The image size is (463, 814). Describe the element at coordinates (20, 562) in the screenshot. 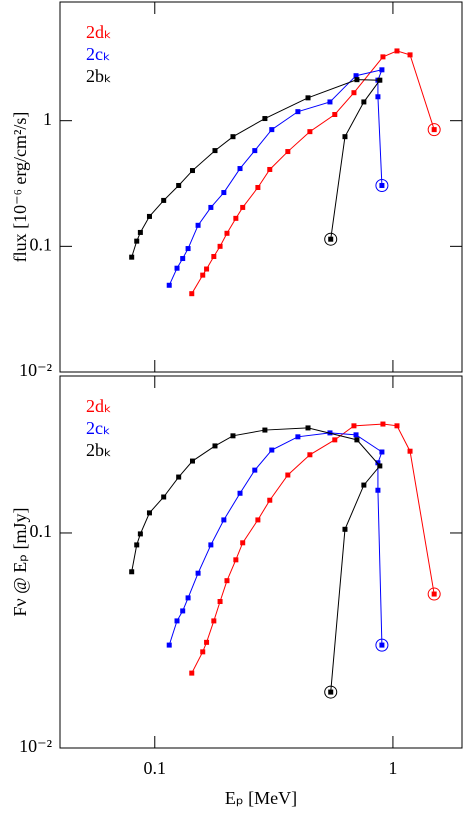

I see `y-axis-label: Fν @ Eₚ [mJy]` at that location.